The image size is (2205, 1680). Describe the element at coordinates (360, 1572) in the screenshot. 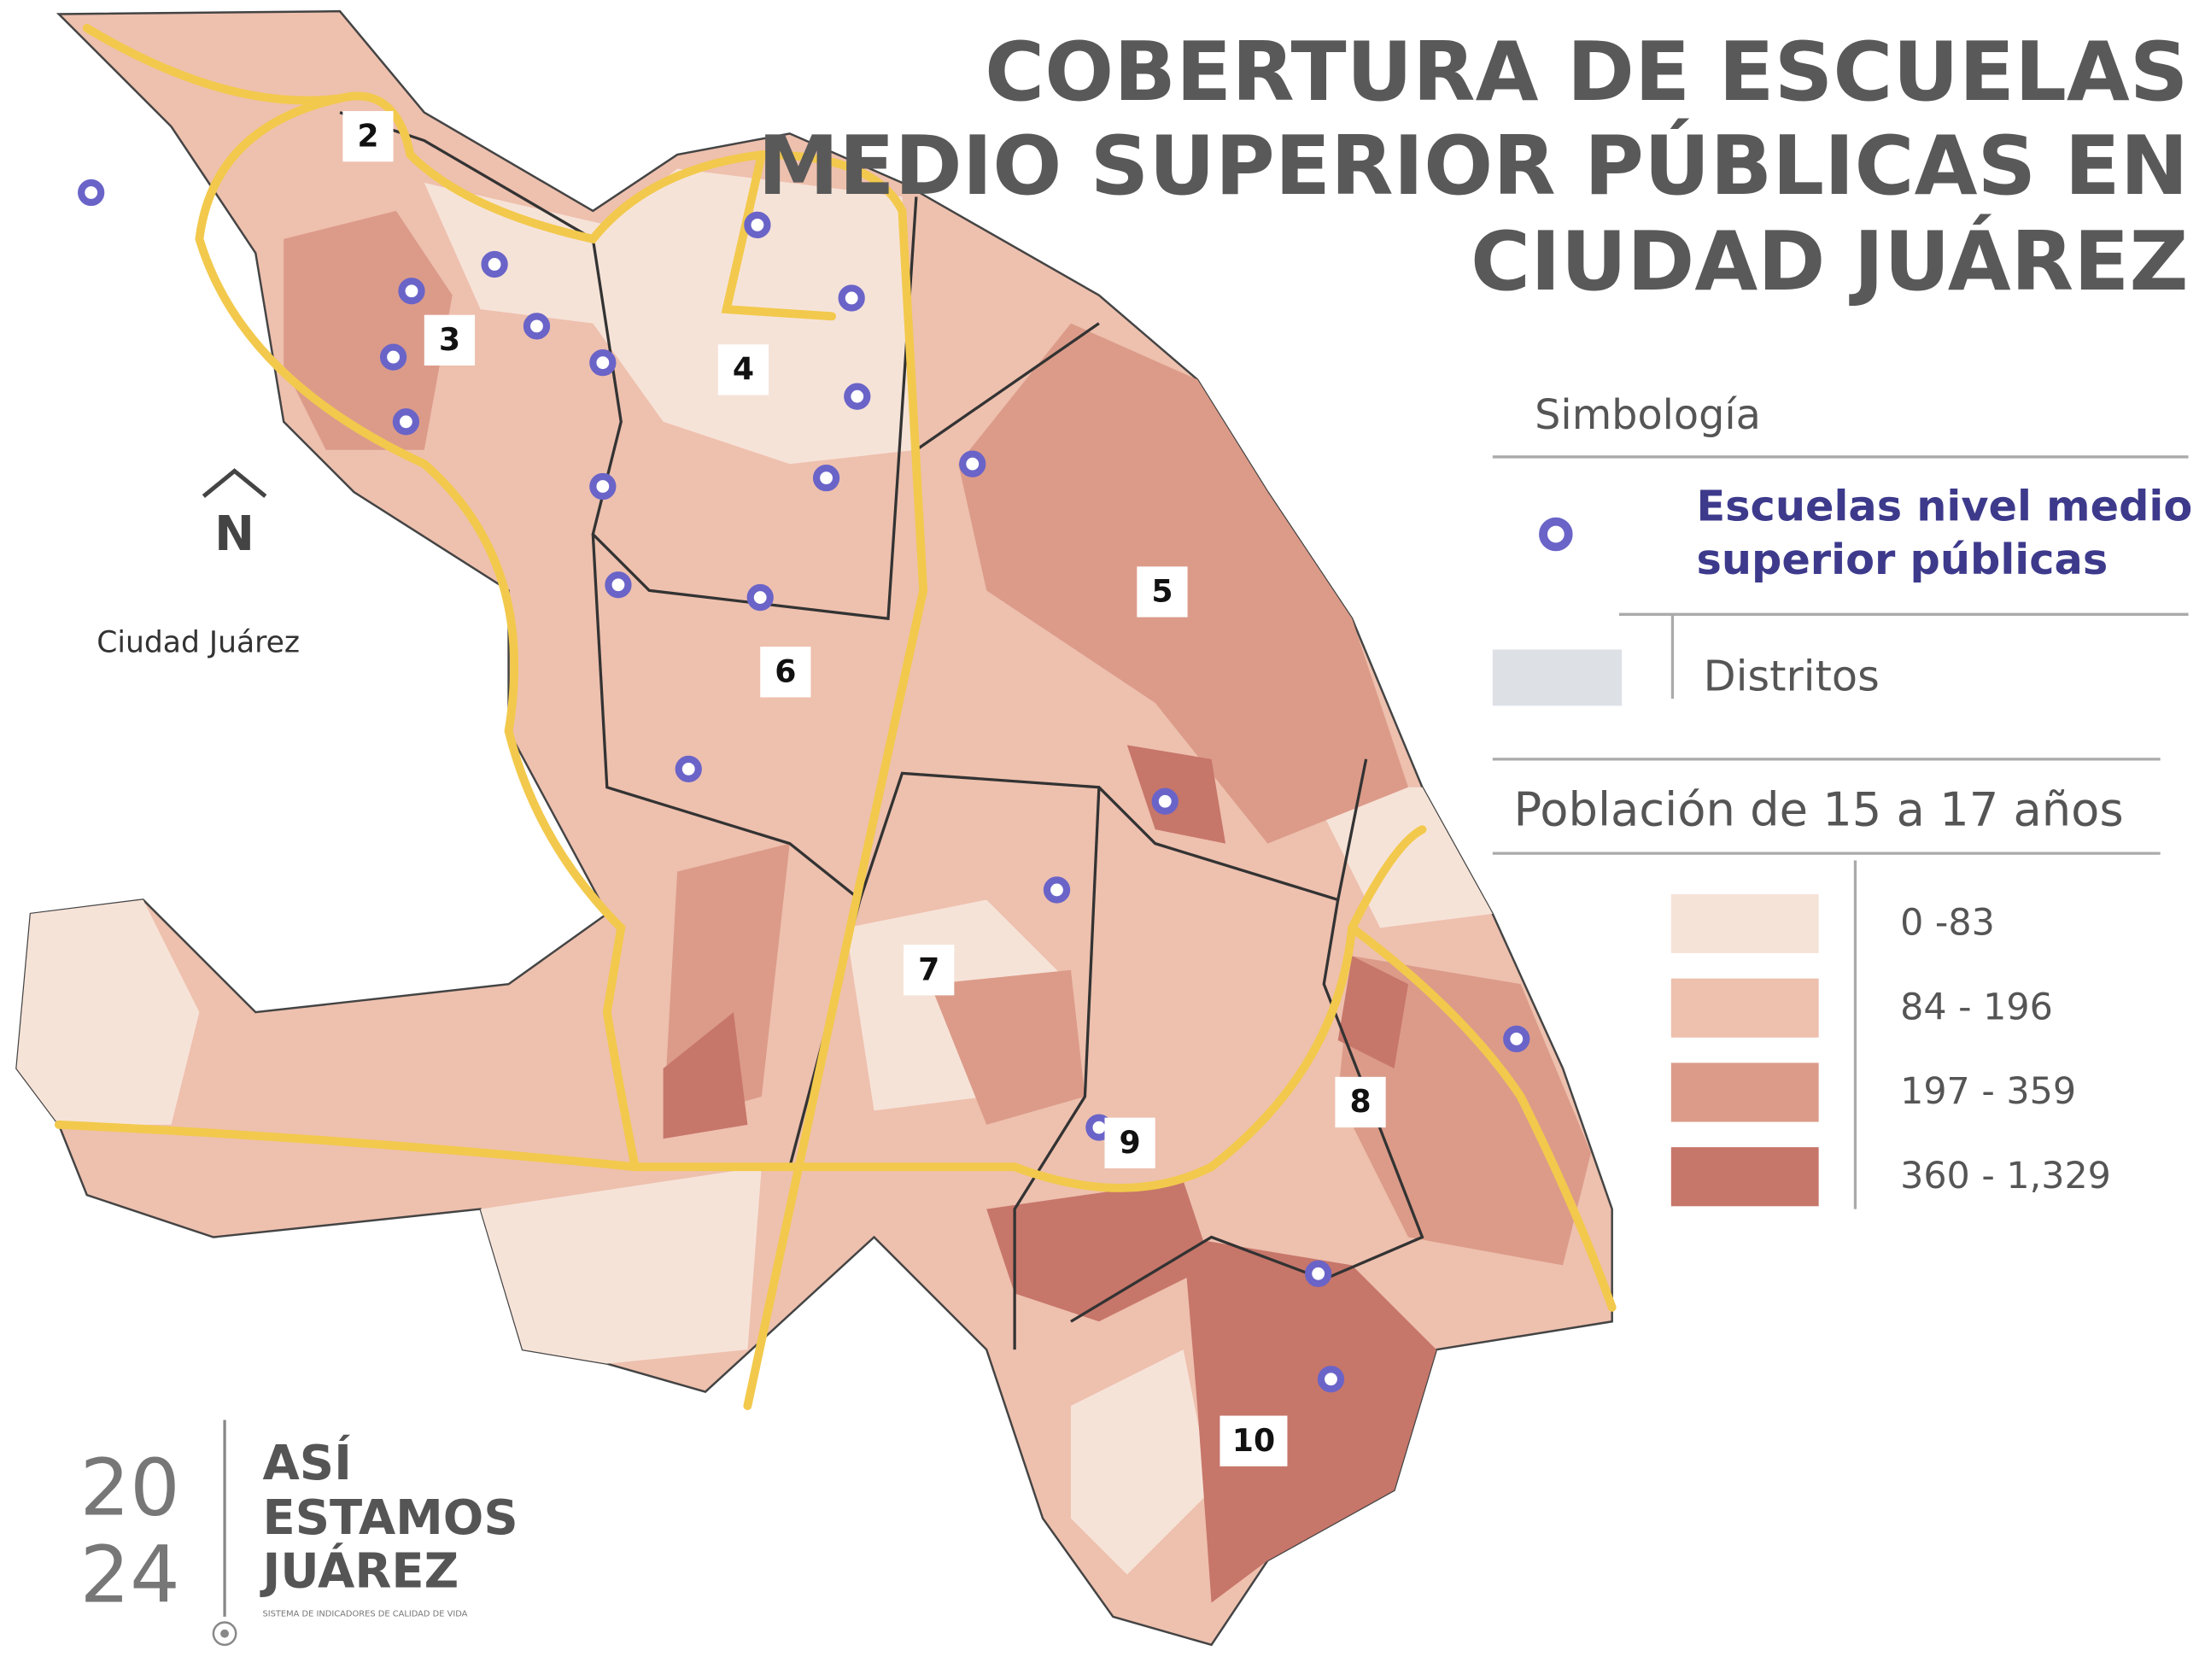

I see `logo-text: JUÁREZ` at that location.